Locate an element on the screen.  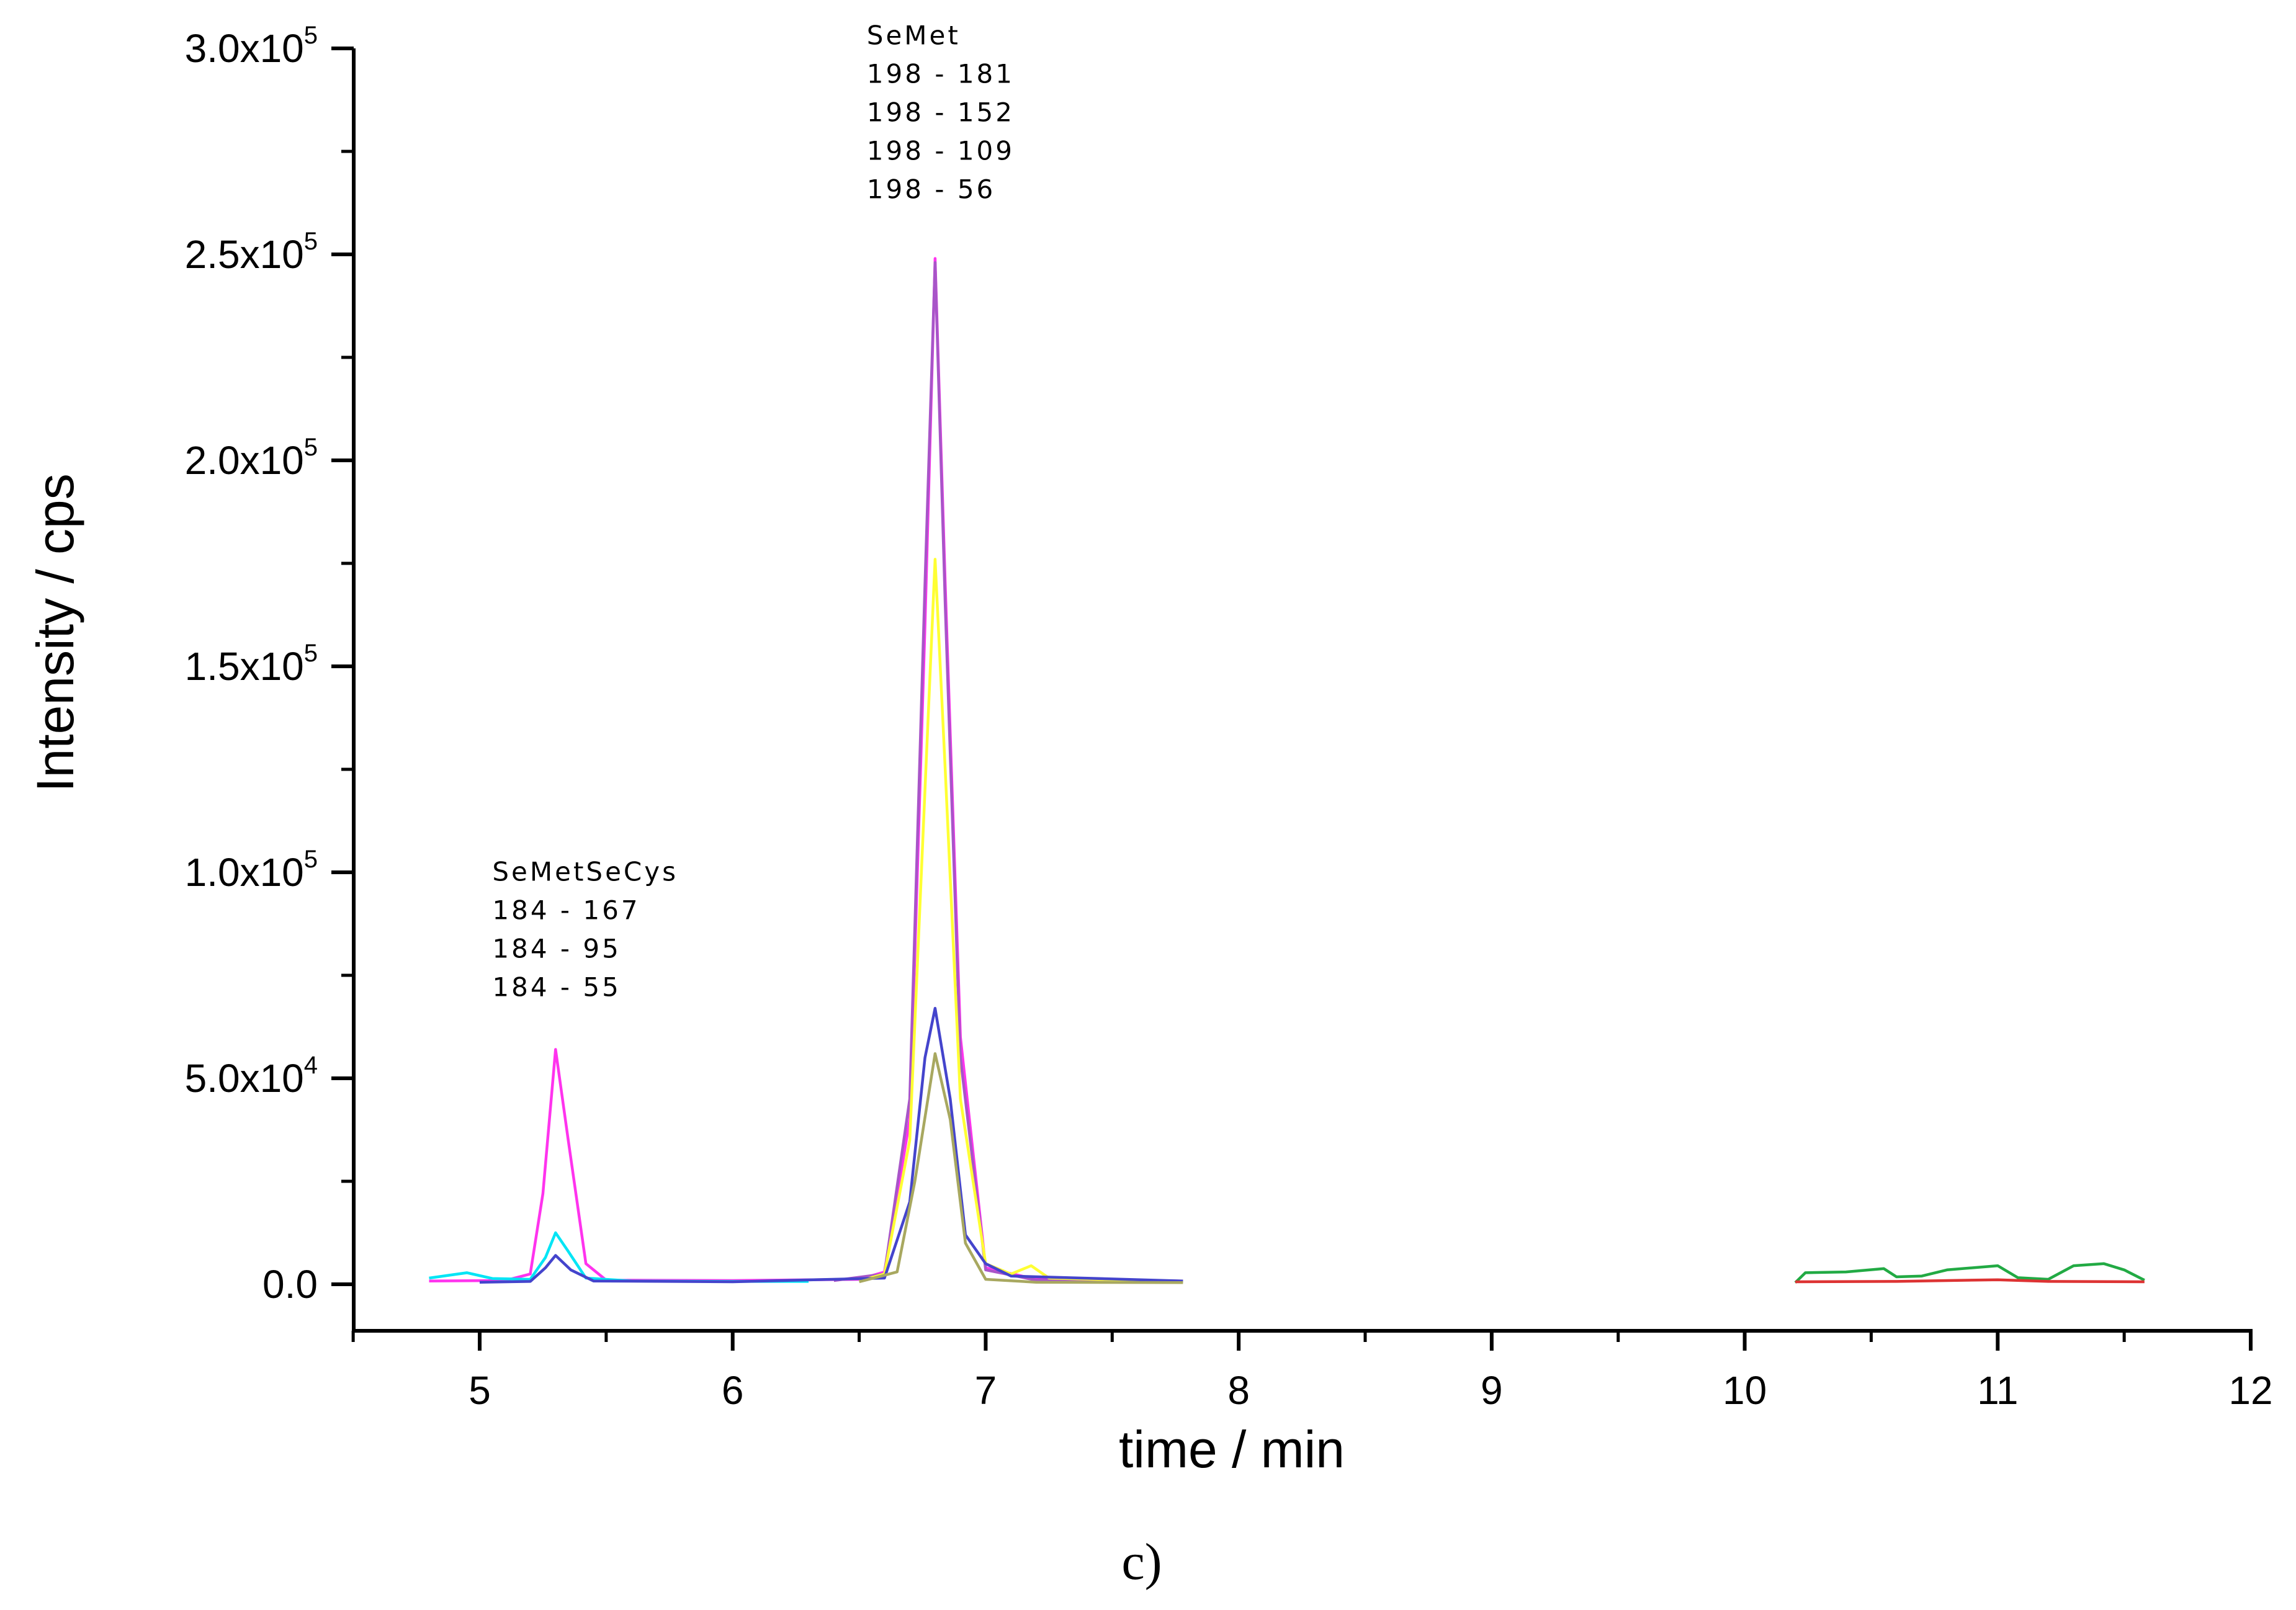
x-tick-label: 6 is located at coordinates (733, 1390).